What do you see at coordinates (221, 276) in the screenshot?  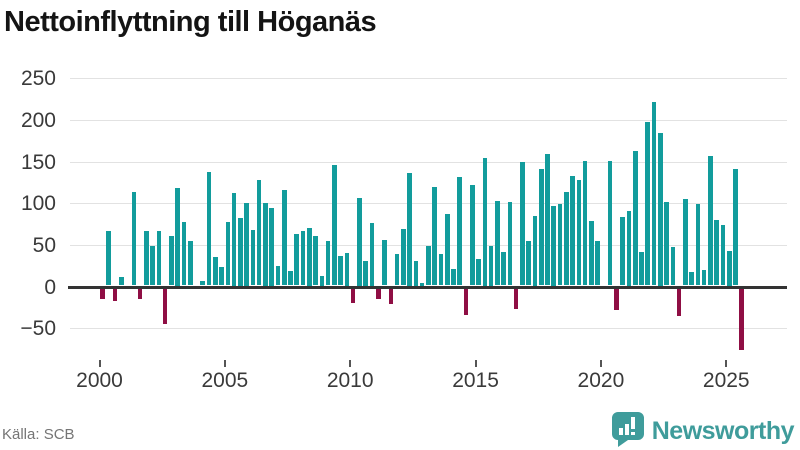 I see `bar-2004-Q4` at bounding box center [221, 276].